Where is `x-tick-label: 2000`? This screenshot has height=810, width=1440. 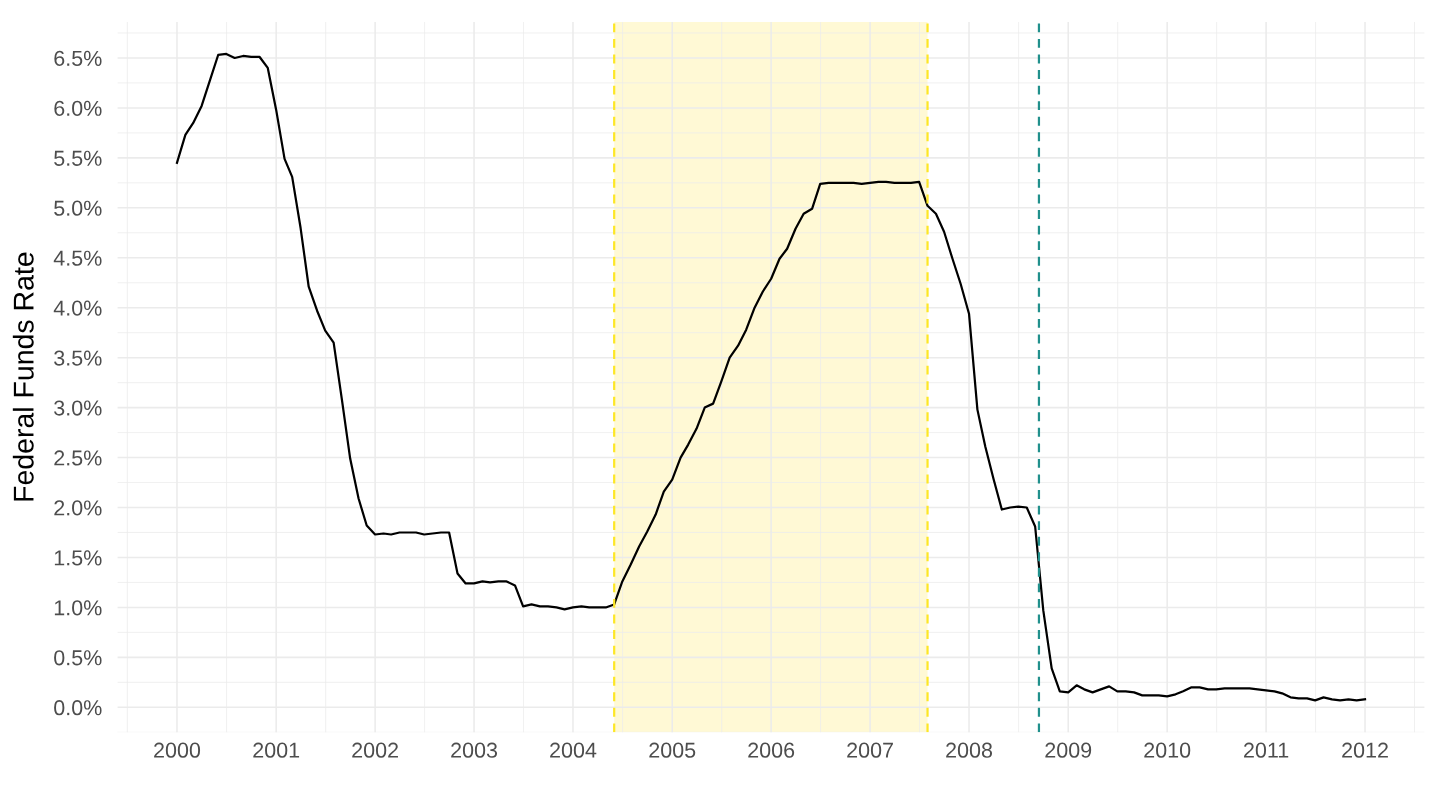 x-tick-label: 2000 is located at coordinates (177, 750).